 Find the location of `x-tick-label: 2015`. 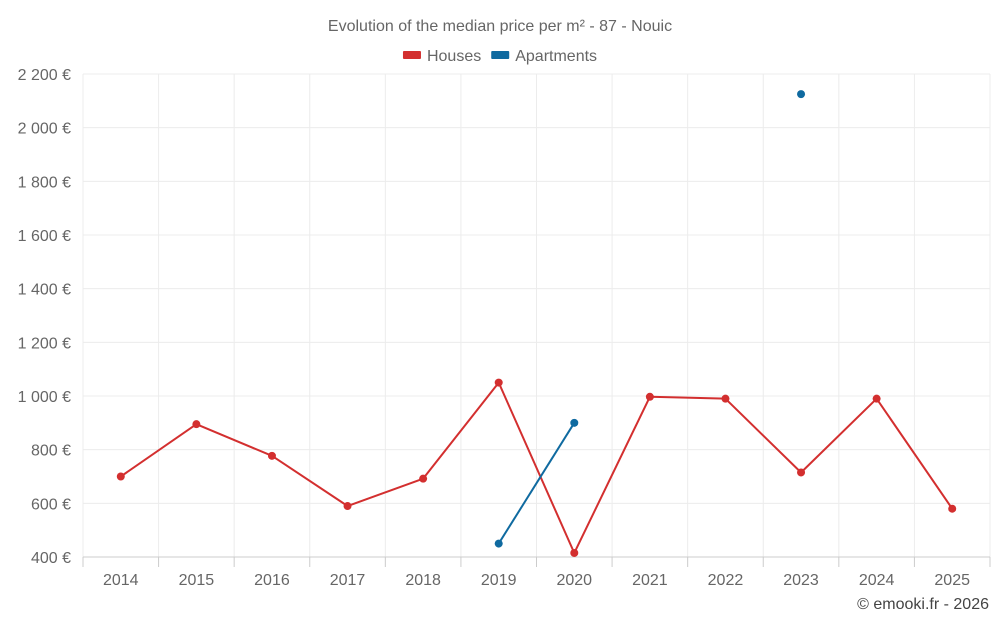

x-tick-label: 2015 is located at coordinates (197, 580).